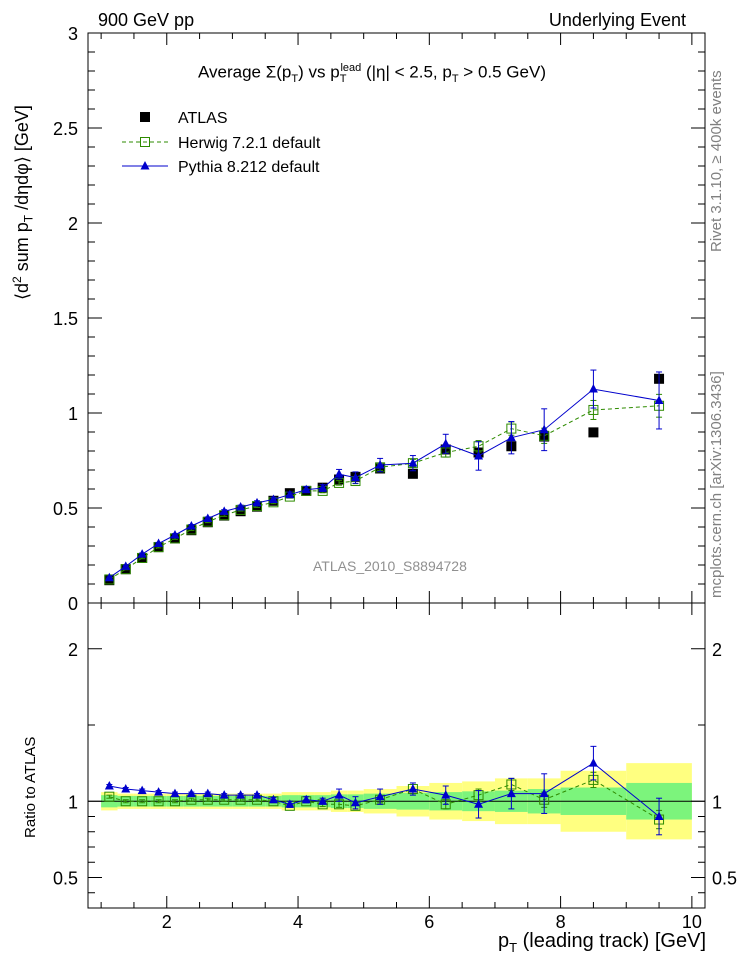 The width and height of the screenshot is (746, 972). I want to click on ratio-y-tick-label-left: 2, so click(73, 650).